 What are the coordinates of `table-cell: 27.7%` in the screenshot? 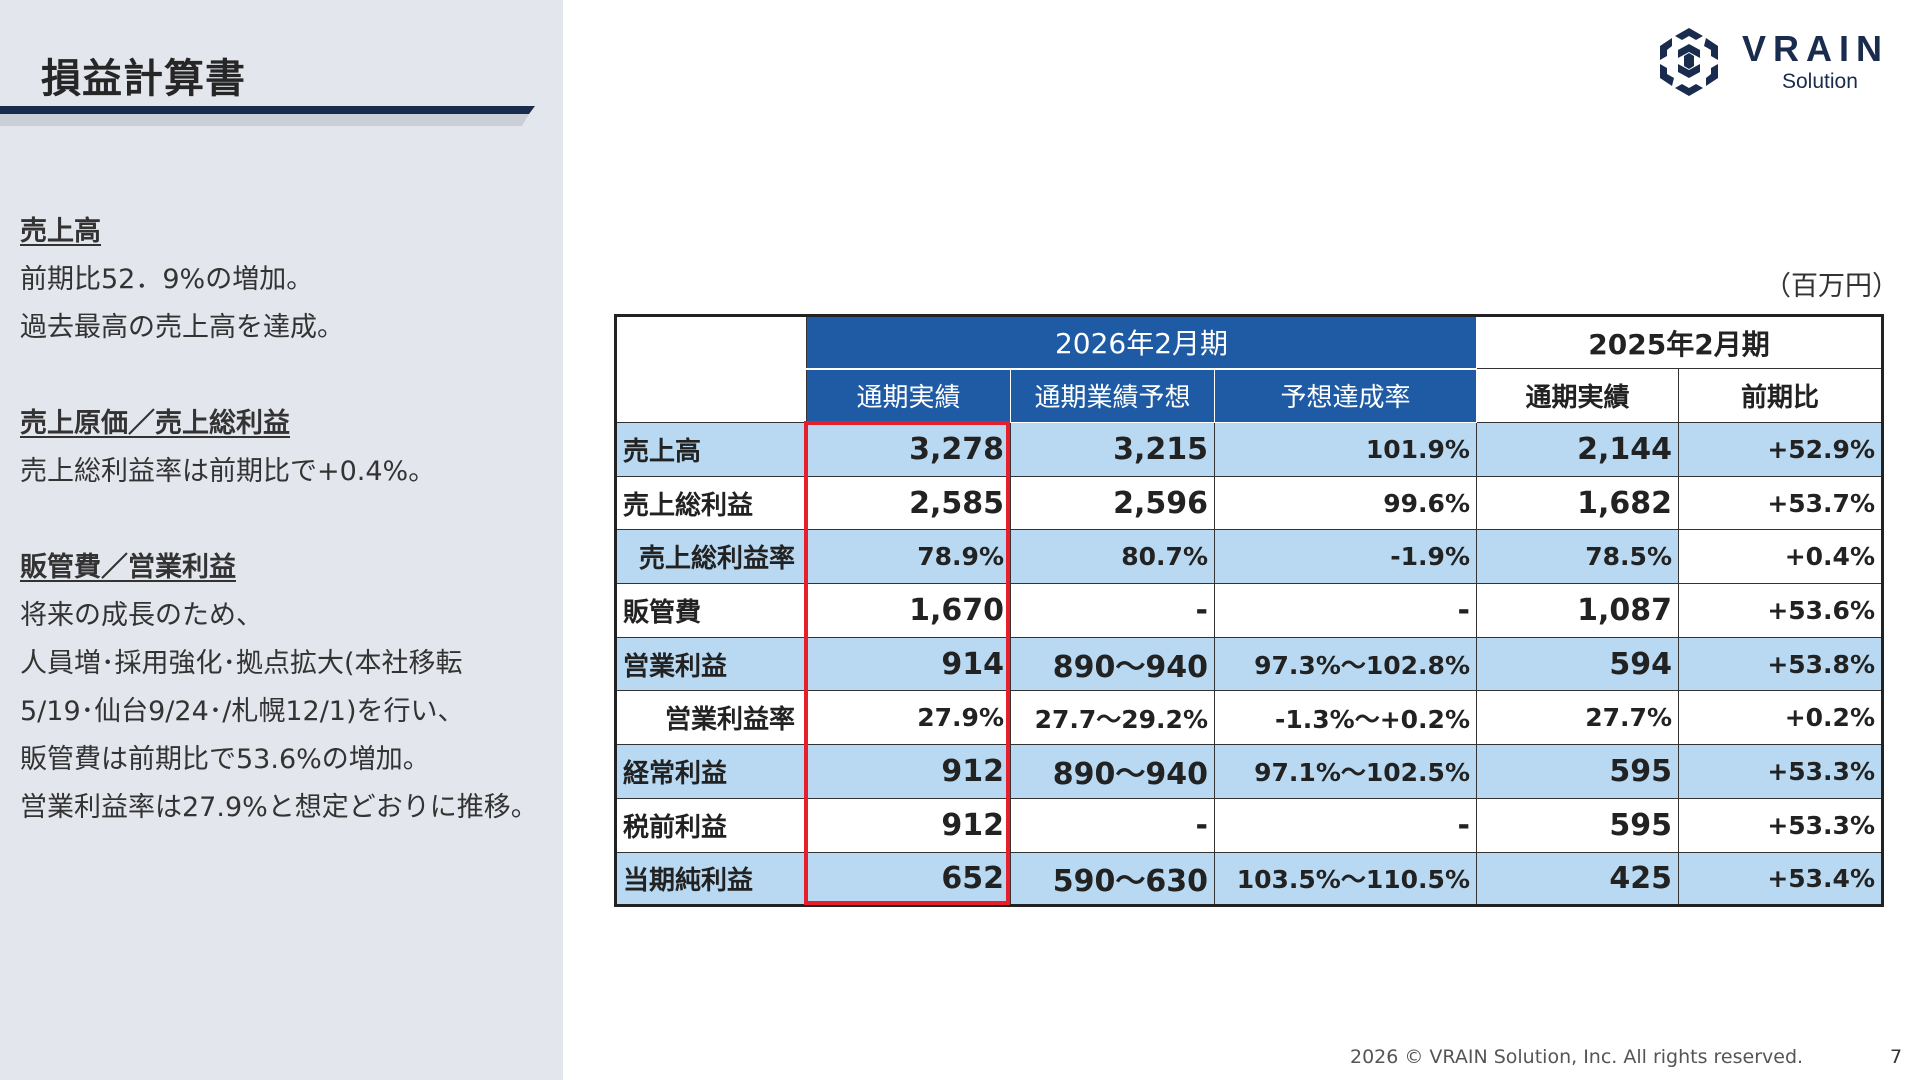 It's located at (1577, 718).